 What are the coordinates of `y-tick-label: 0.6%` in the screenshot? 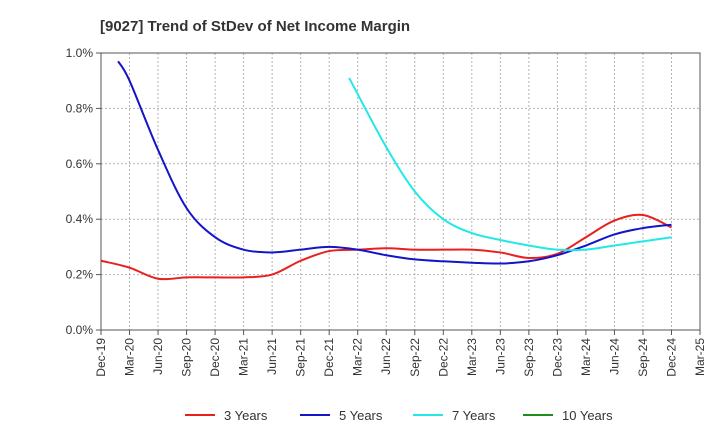 It's located at (80, 164).